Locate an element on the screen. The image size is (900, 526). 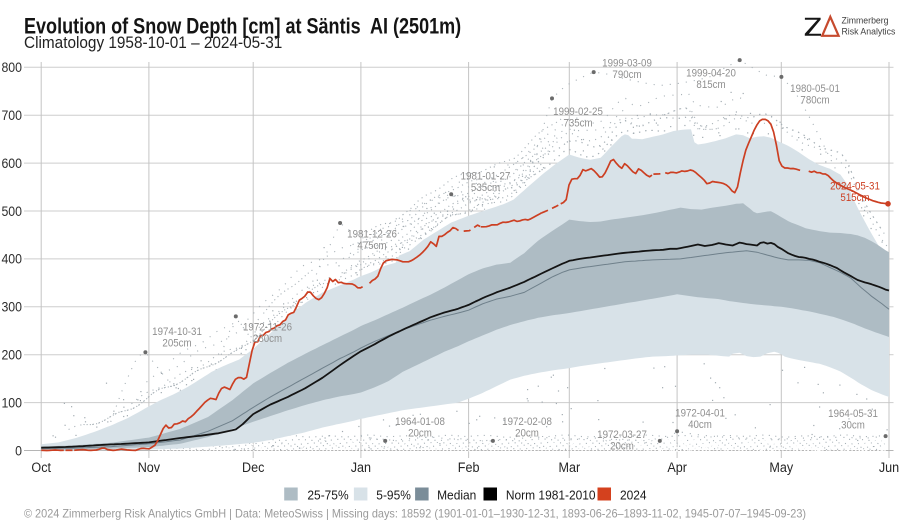
svg-text: 600 is located at coordinates (11, 163).